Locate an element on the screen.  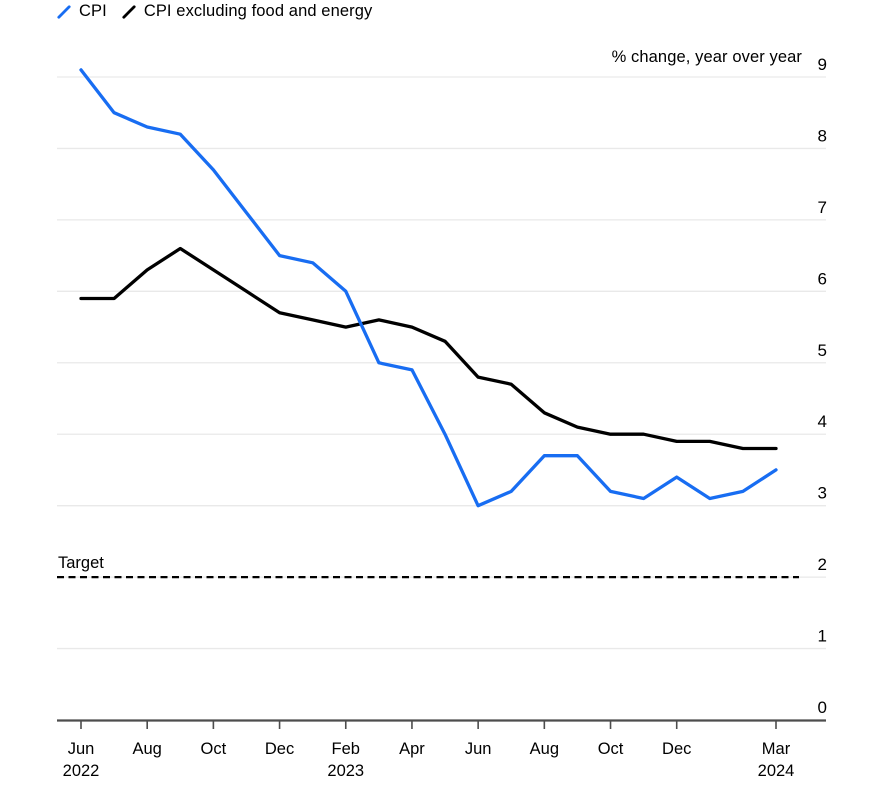
y-tick-label-9: 9 is located at coordinates (822, 64).